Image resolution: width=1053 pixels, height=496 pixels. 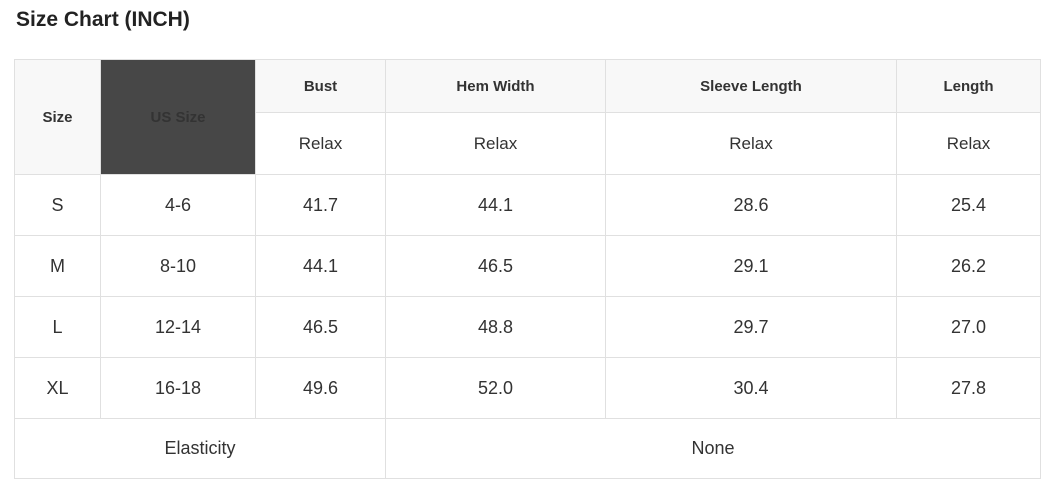 I want to click on size-cell: XL, so click(x=57, y=388).